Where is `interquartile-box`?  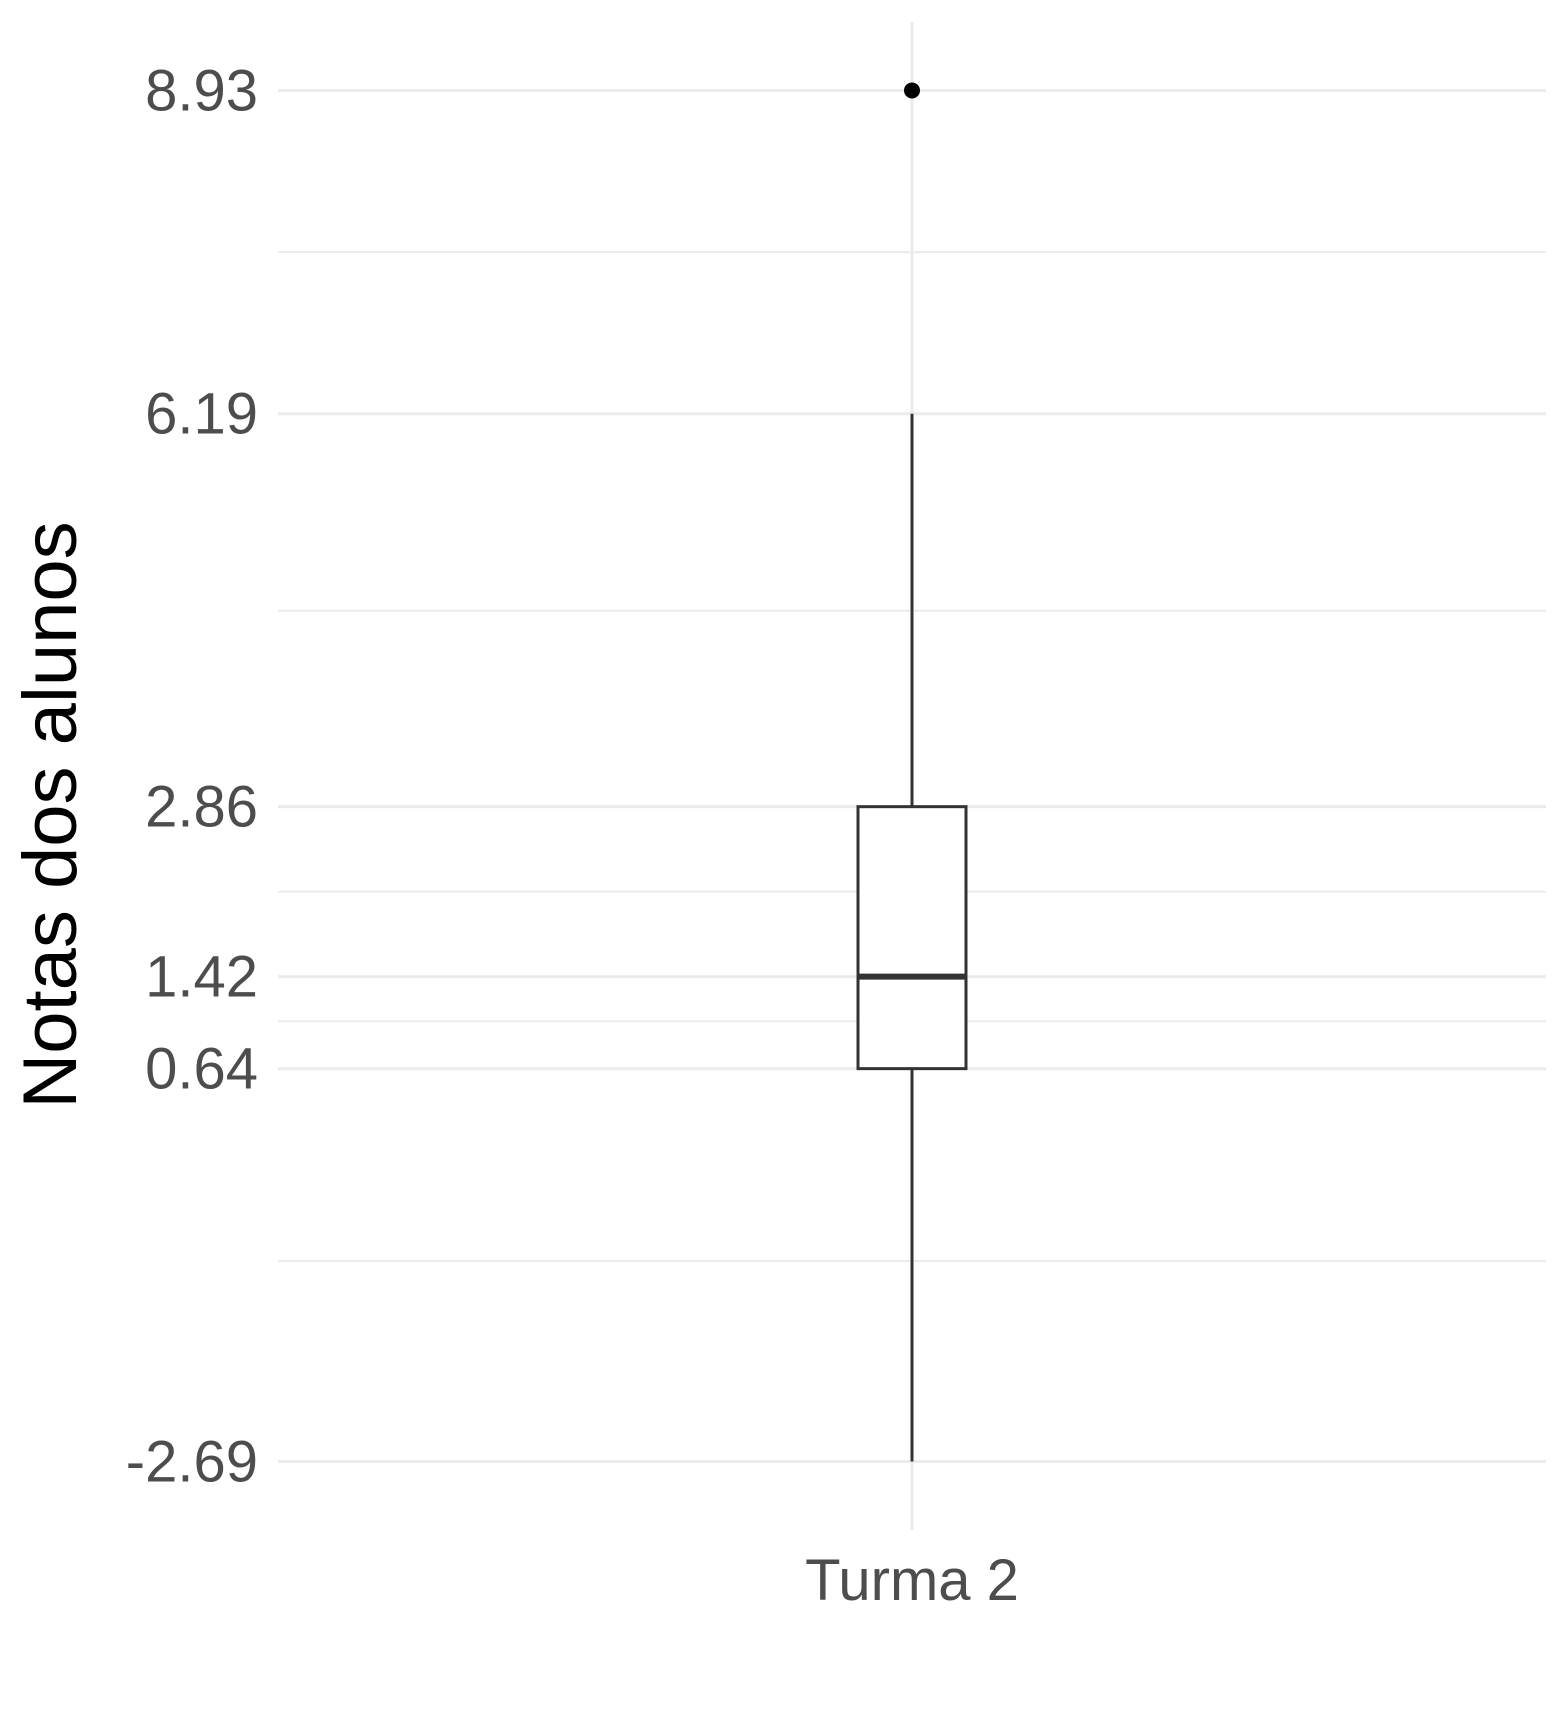
interquartile-box is located at coordinates (912, 938).